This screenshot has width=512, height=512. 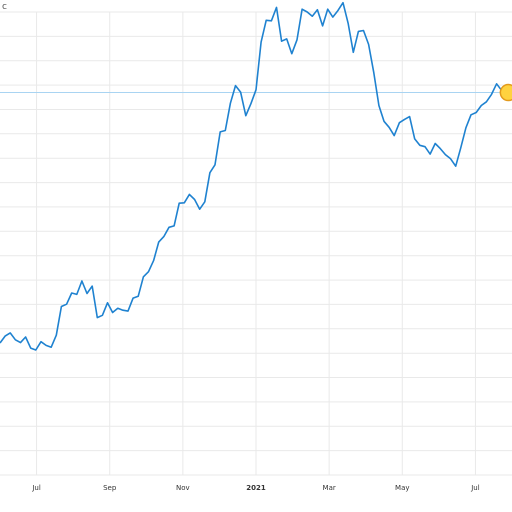 What do you see at coordinates (402, 488) in the screenshot?
I see `x-tick-label: May` at bounding box center [402, 488].